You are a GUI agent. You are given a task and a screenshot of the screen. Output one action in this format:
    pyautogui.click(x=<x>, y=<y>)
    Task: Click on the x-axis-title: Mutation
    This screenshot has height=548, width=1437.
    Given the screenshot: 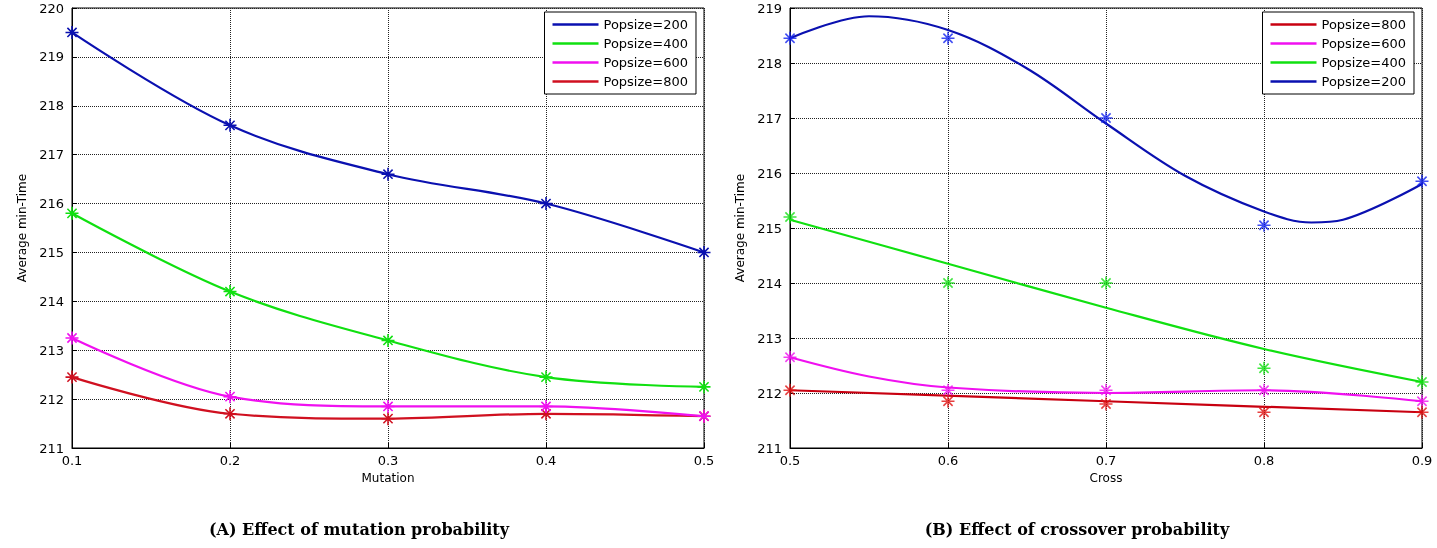 What is the action you would take?
    pyautogui.click(x=388, y=478)
    